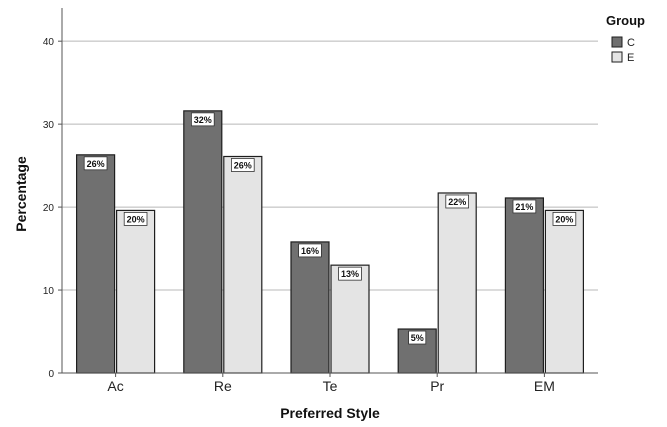 This screenshot has width=667, height=427. What do you see at coordinates (617, 57) in the screenshot?
I see `legend-swatch-e` at bounding box center [617, 57].